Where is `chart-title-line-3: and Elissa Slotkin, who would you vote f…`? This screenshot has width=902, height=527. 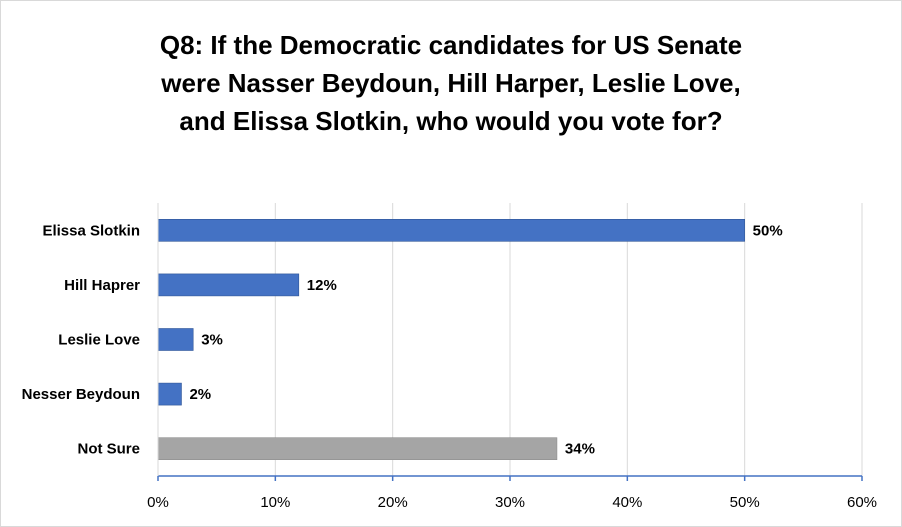
chart-title-line-3: and Elissa Slotkin, who would you vote f… is located at coordinates (451, 121).